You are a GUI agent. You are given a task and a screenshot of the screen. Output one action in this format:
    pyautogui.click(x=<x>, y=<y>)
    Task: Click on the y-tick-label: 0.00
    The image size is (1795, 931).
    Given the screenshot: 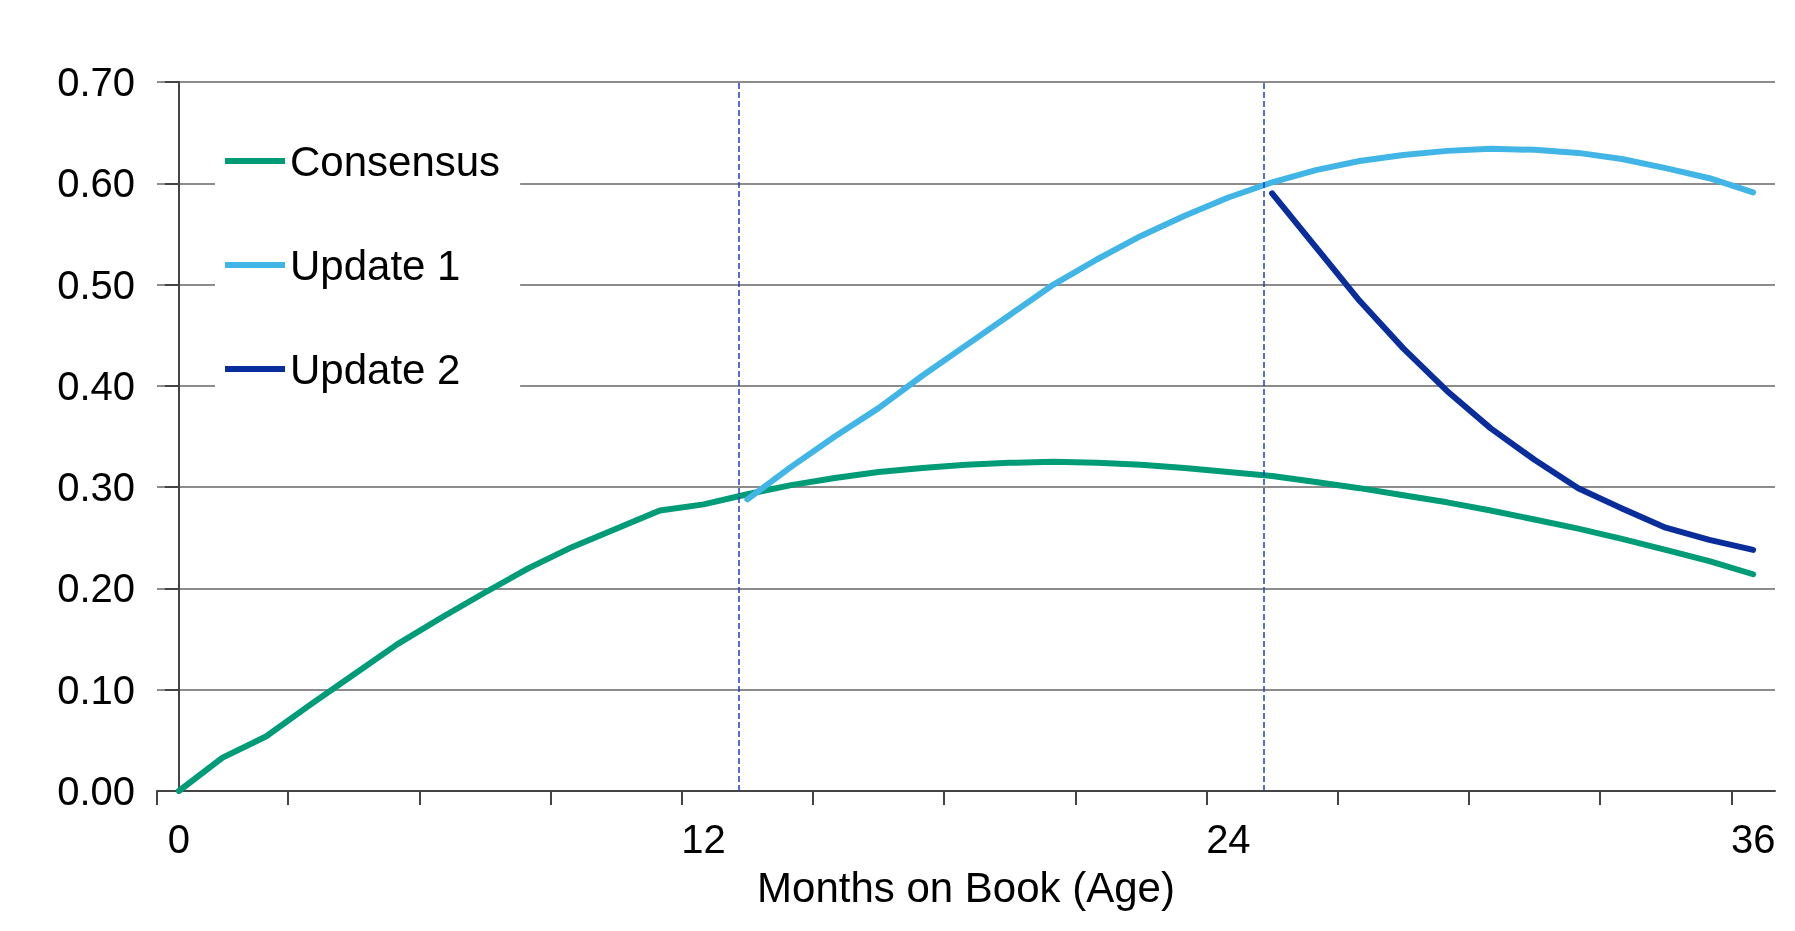 What is the action you would take?
    pyautogui.click(x=96, y=791)
    